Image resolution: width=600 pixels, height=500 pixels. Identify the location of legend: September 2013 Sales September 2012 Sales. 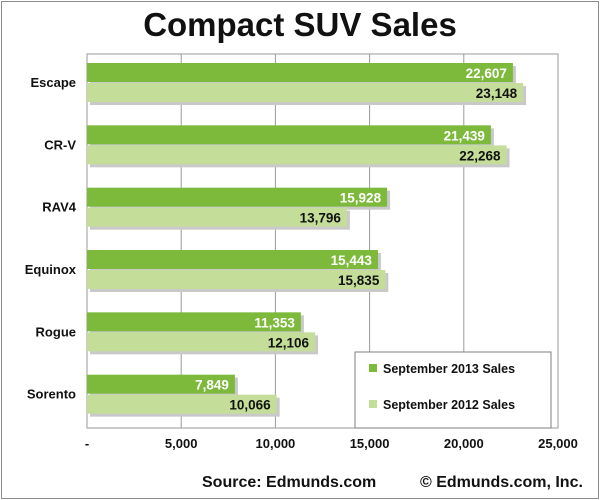
(453, 390).